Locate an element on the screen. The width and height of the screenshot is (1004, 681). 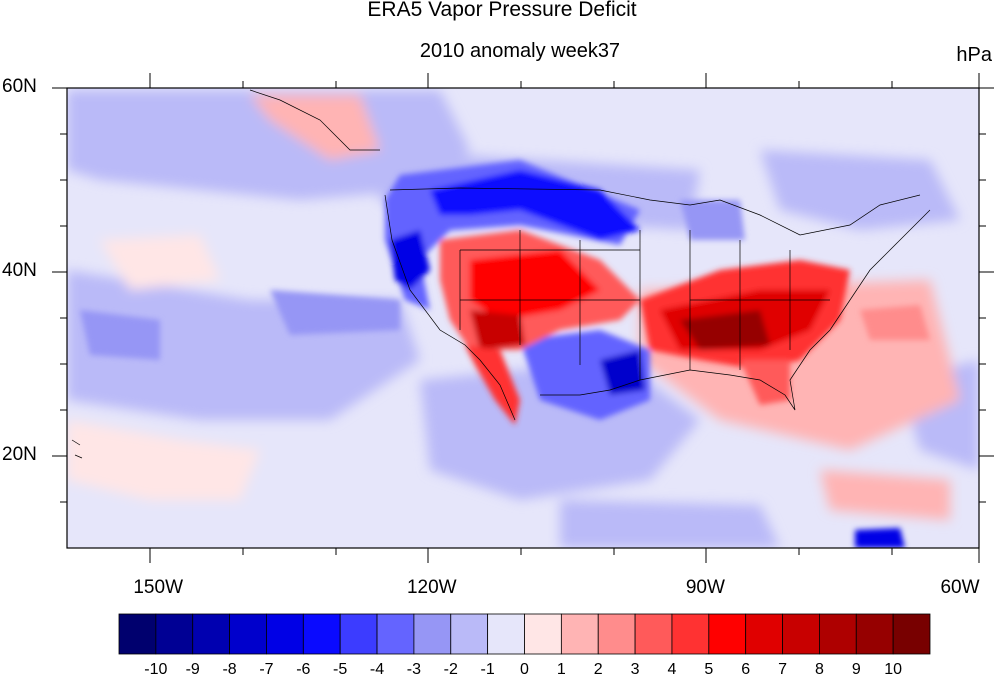
colorbar-tick-label: 3 is located at coordinates (635, 669).